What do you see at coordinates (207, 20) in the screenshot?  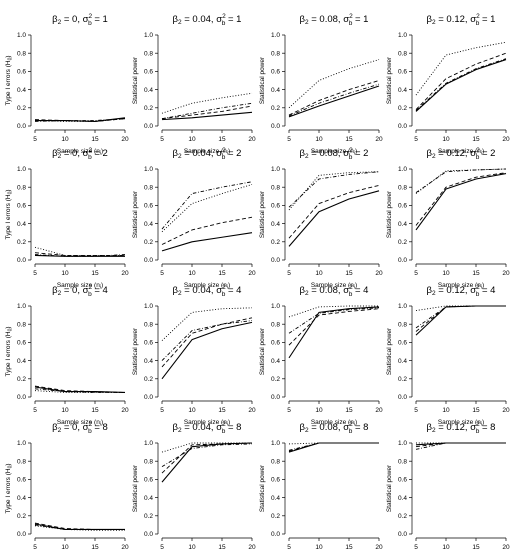 I see `panel-title: β2 = 0.04, σ2 b = 1` at bounding box center [207, 20].